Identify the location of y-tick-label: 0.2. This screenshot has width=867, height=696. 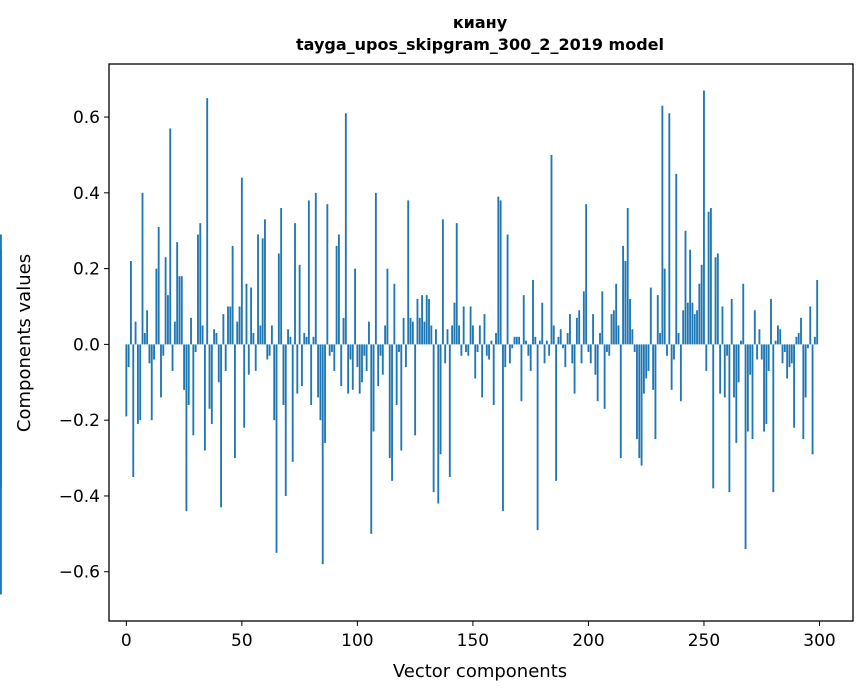
(86, 270).